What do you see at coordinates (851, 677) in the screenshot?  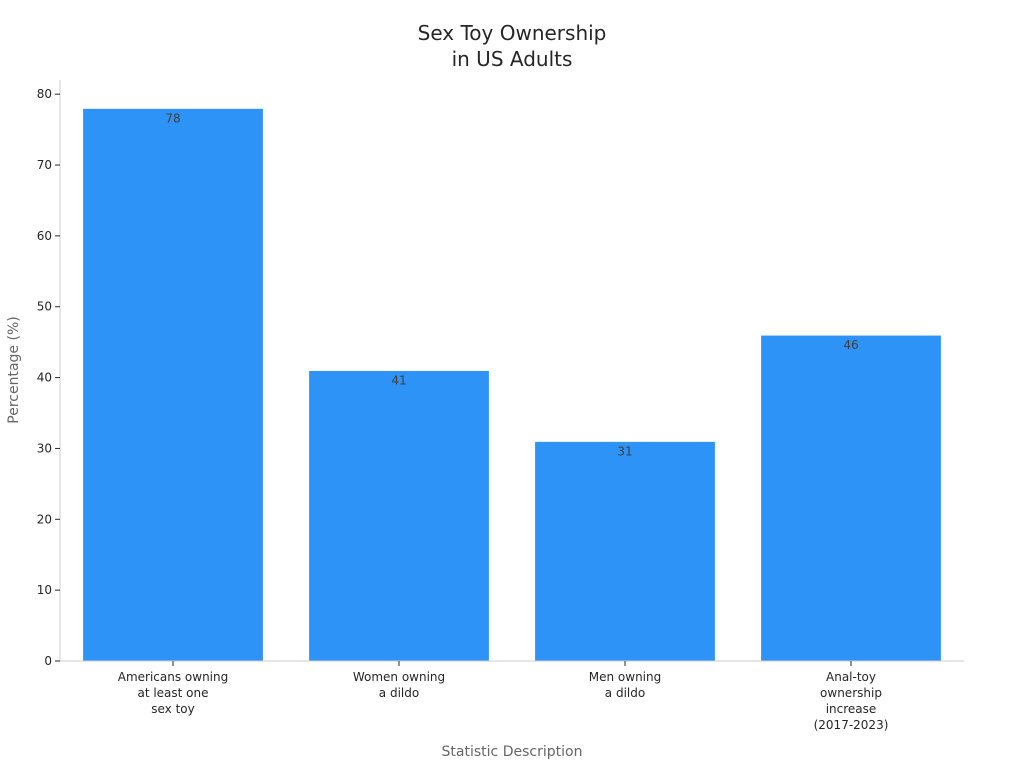 I see `x-tick-label-line: Anal-toy` at bounding box center [851, 677].